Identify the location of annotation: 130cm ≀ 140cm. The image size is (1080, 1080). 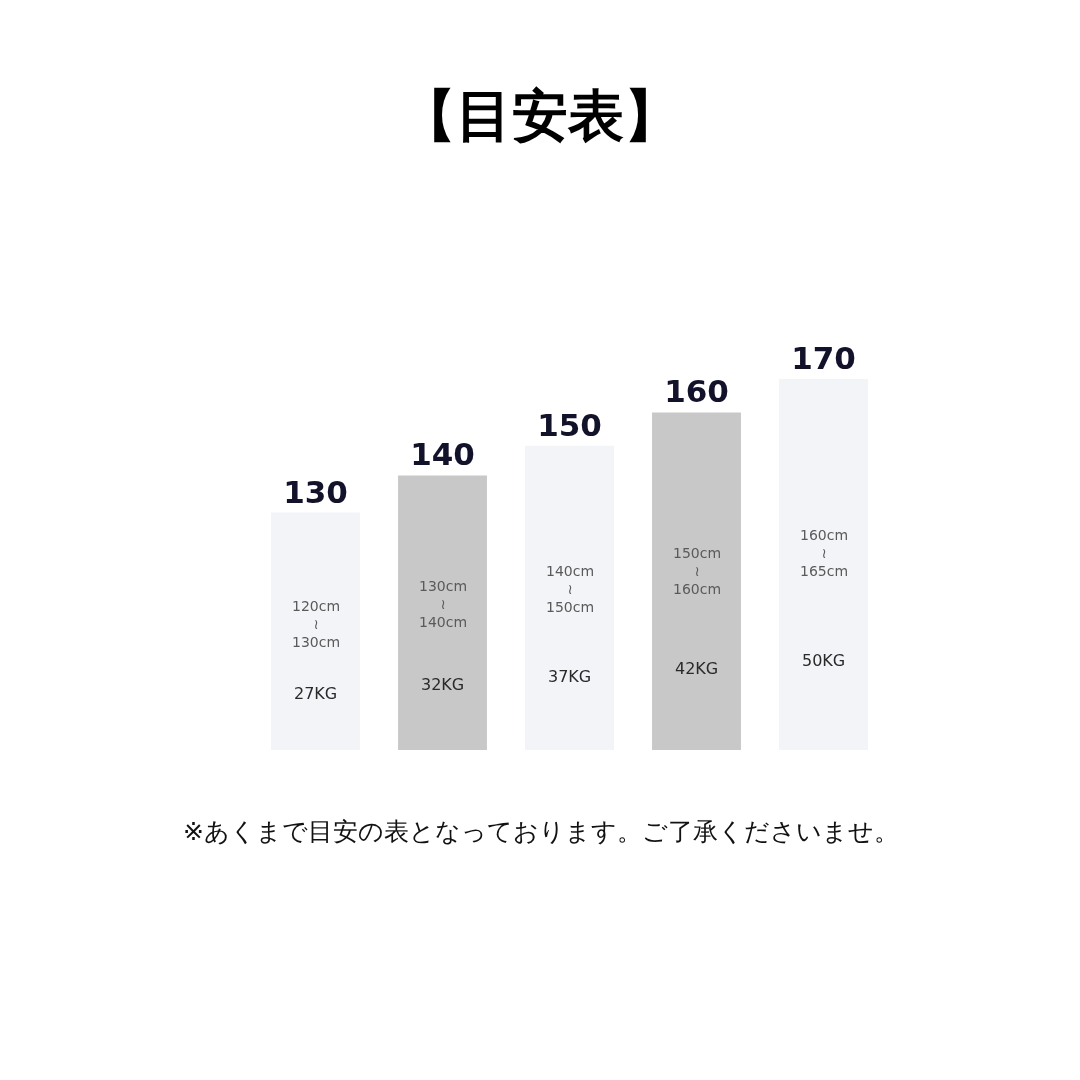
(443, 604).